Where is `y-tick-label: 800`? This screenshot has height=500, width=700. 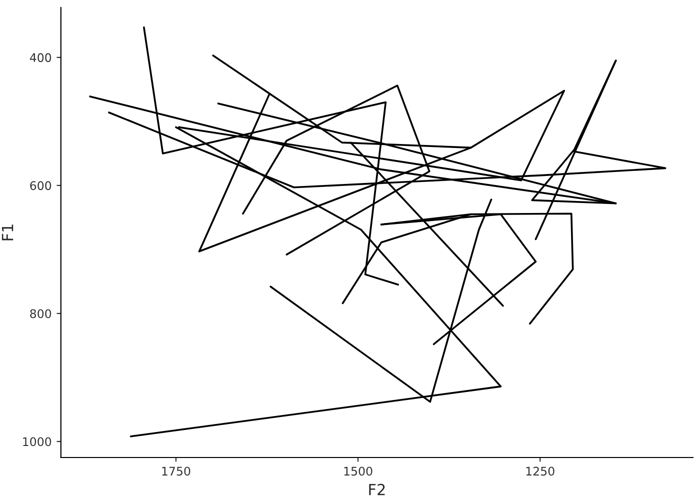 y-tick-label: 800 is located at coordinates (41, 313).